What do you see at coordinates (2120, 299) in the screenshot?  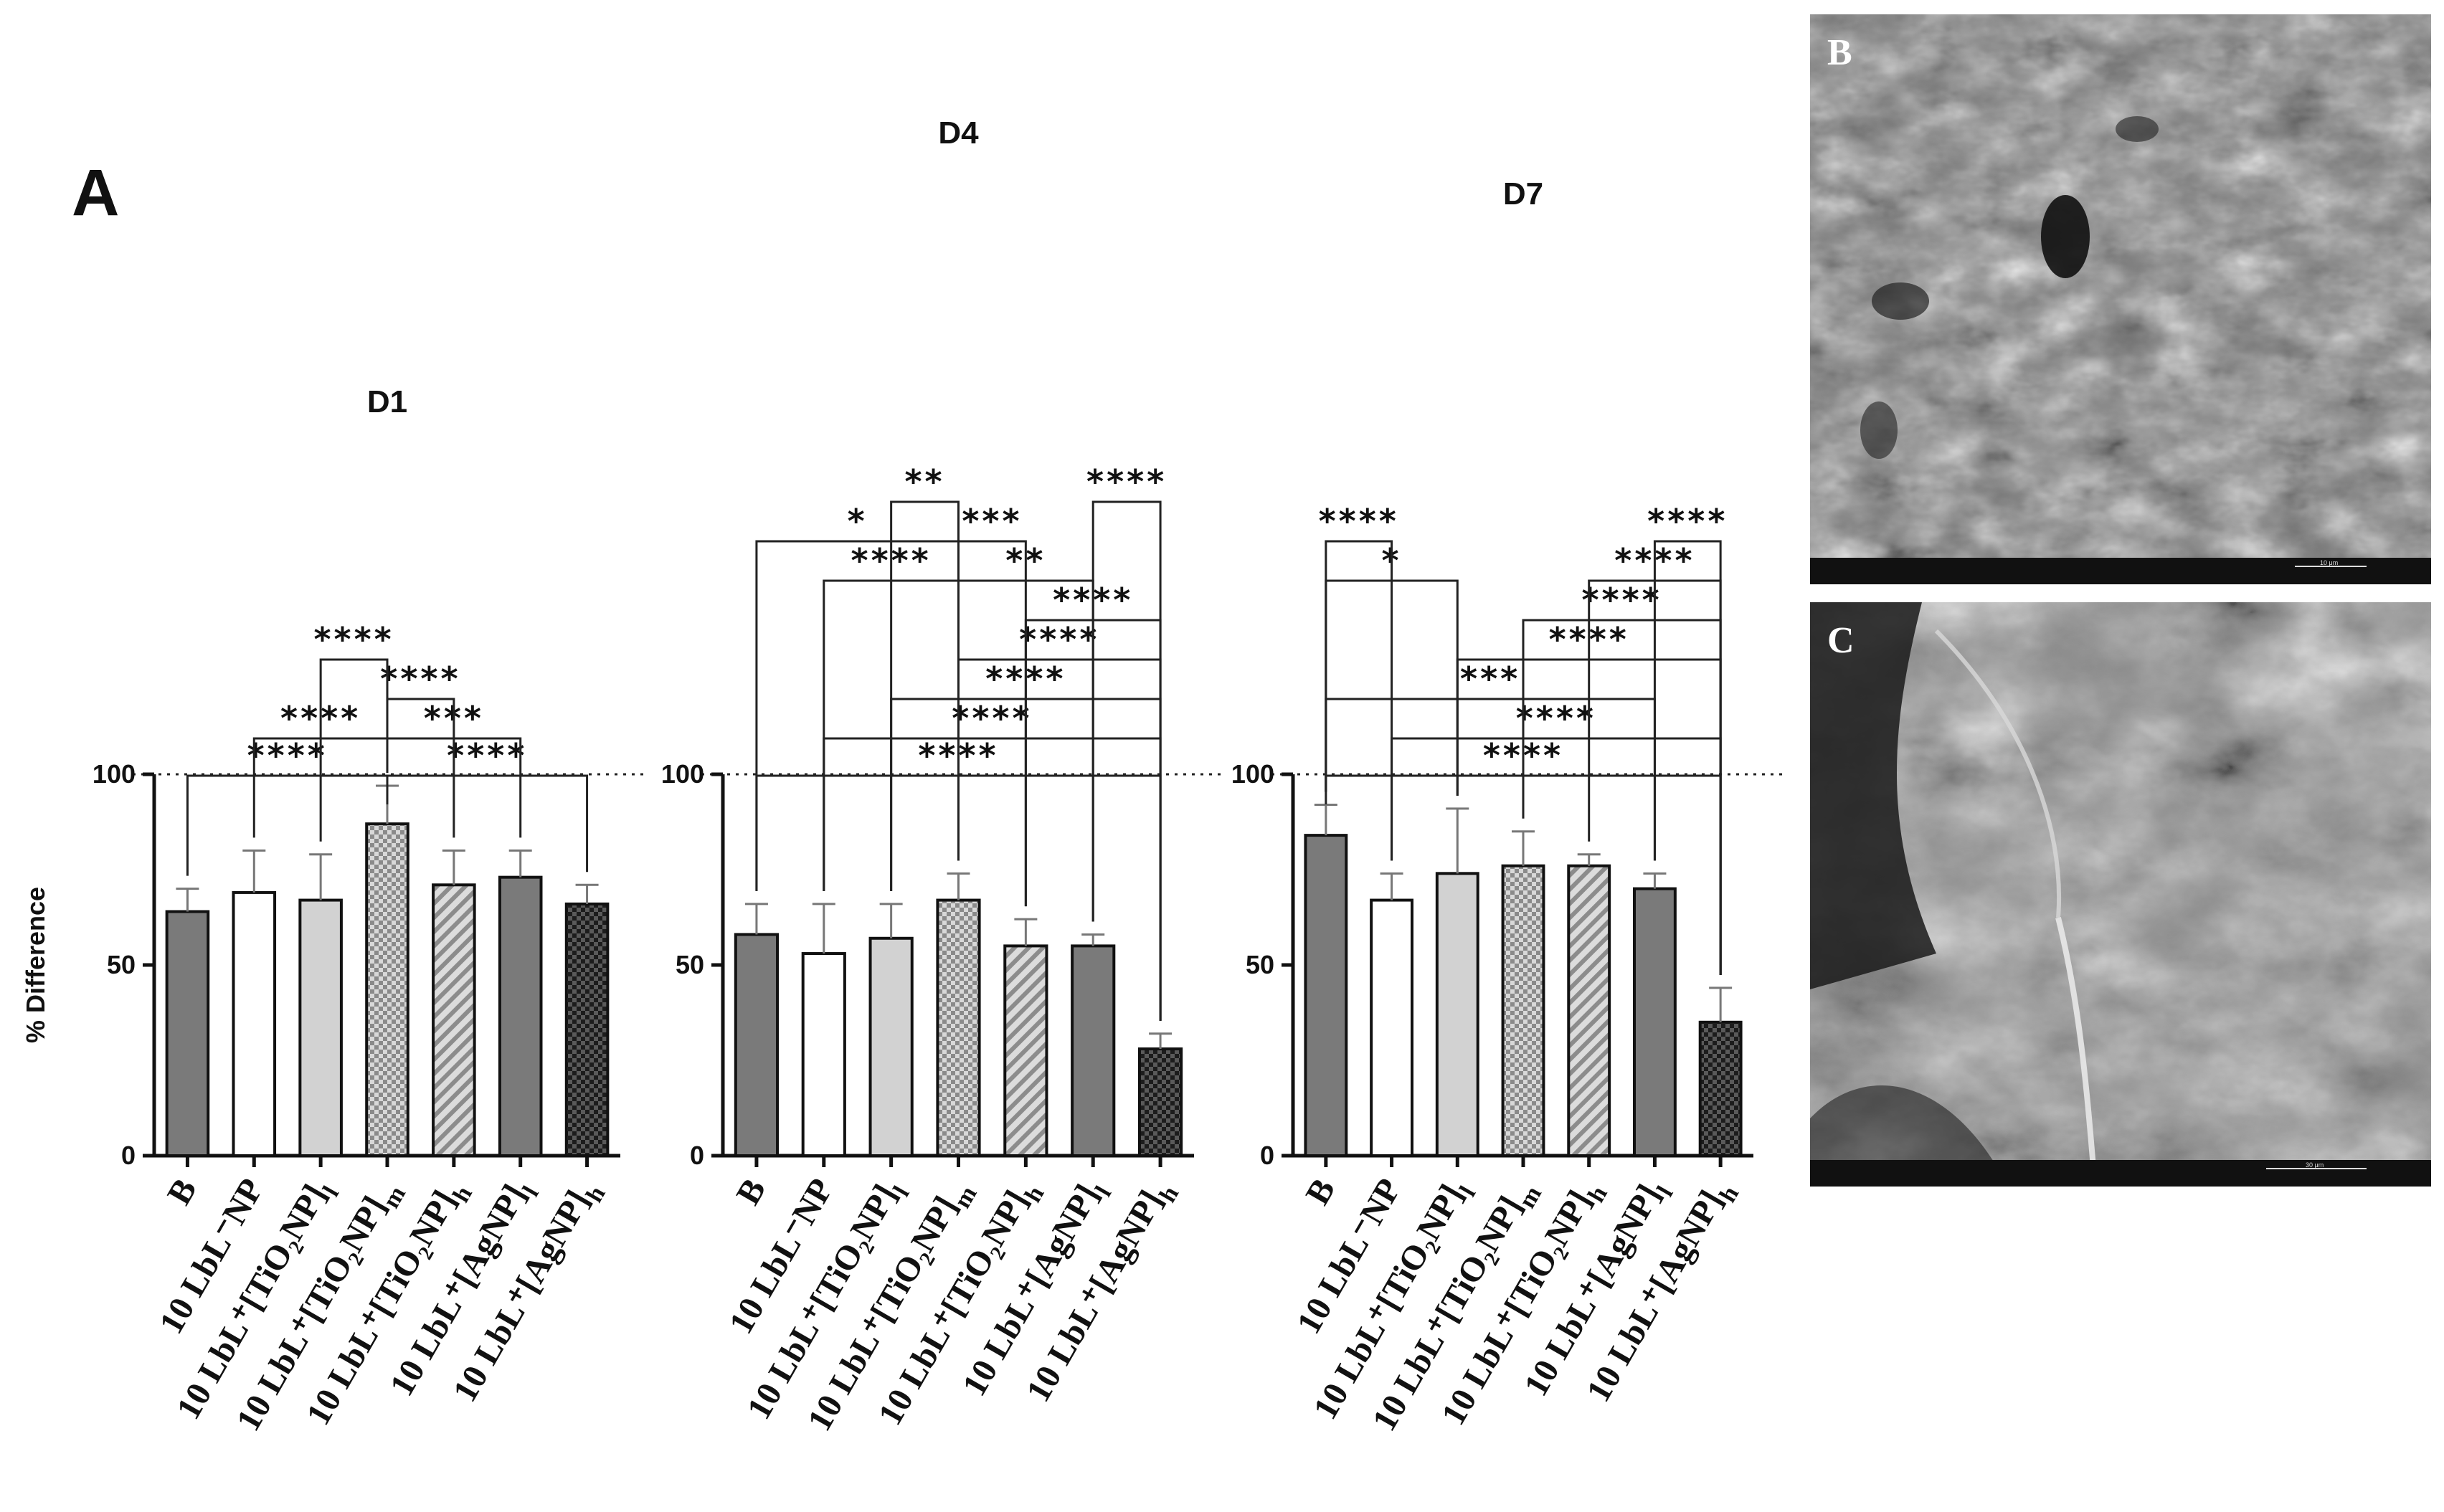 I see `sem-image-b: 10 μm B` at bounding box center [2120, 299].